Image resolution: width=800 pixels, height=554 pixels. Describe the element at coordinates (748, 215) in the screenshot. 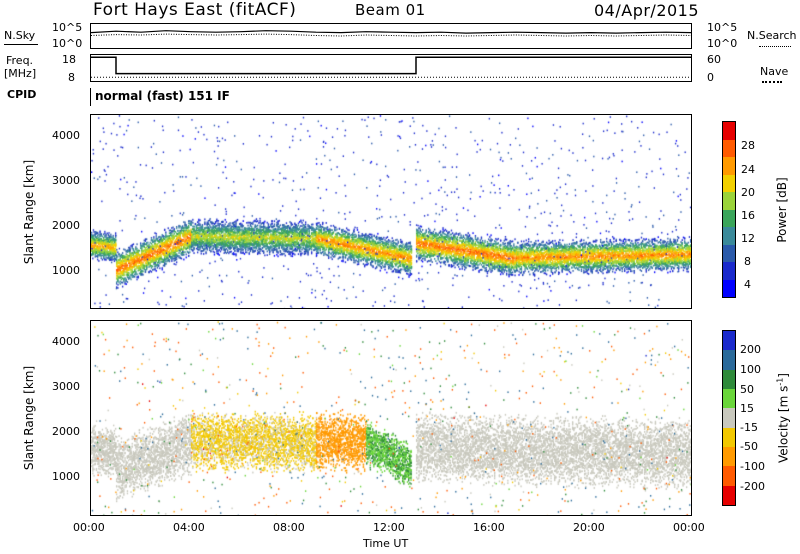

I see `power-tick-16: 16` at that location.